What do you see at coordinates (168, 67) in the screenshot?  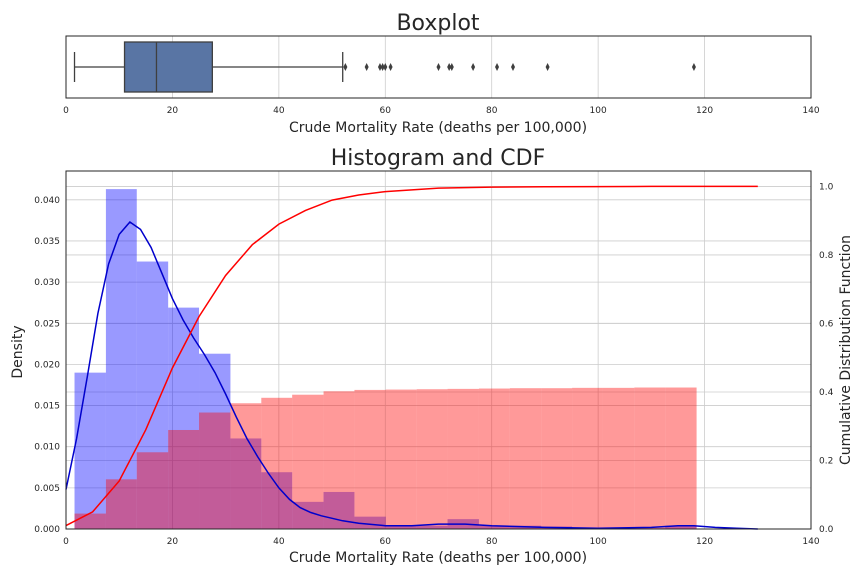 I see `iqr-box` at bounding box center [168, 67].